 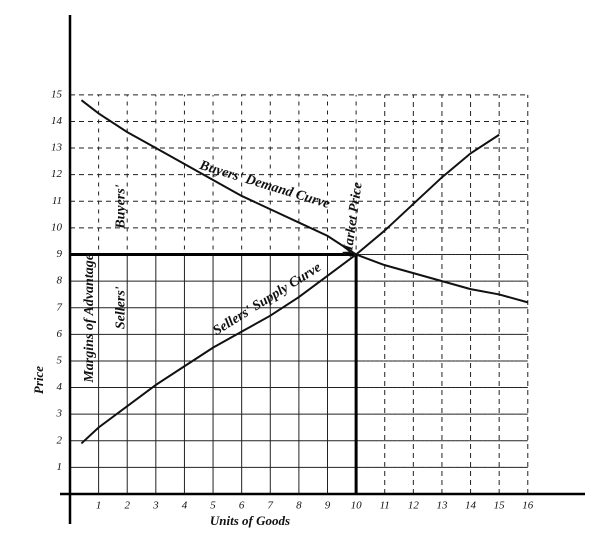 I want to click on market-price-label: Market Price, so click(x=353, y=220).